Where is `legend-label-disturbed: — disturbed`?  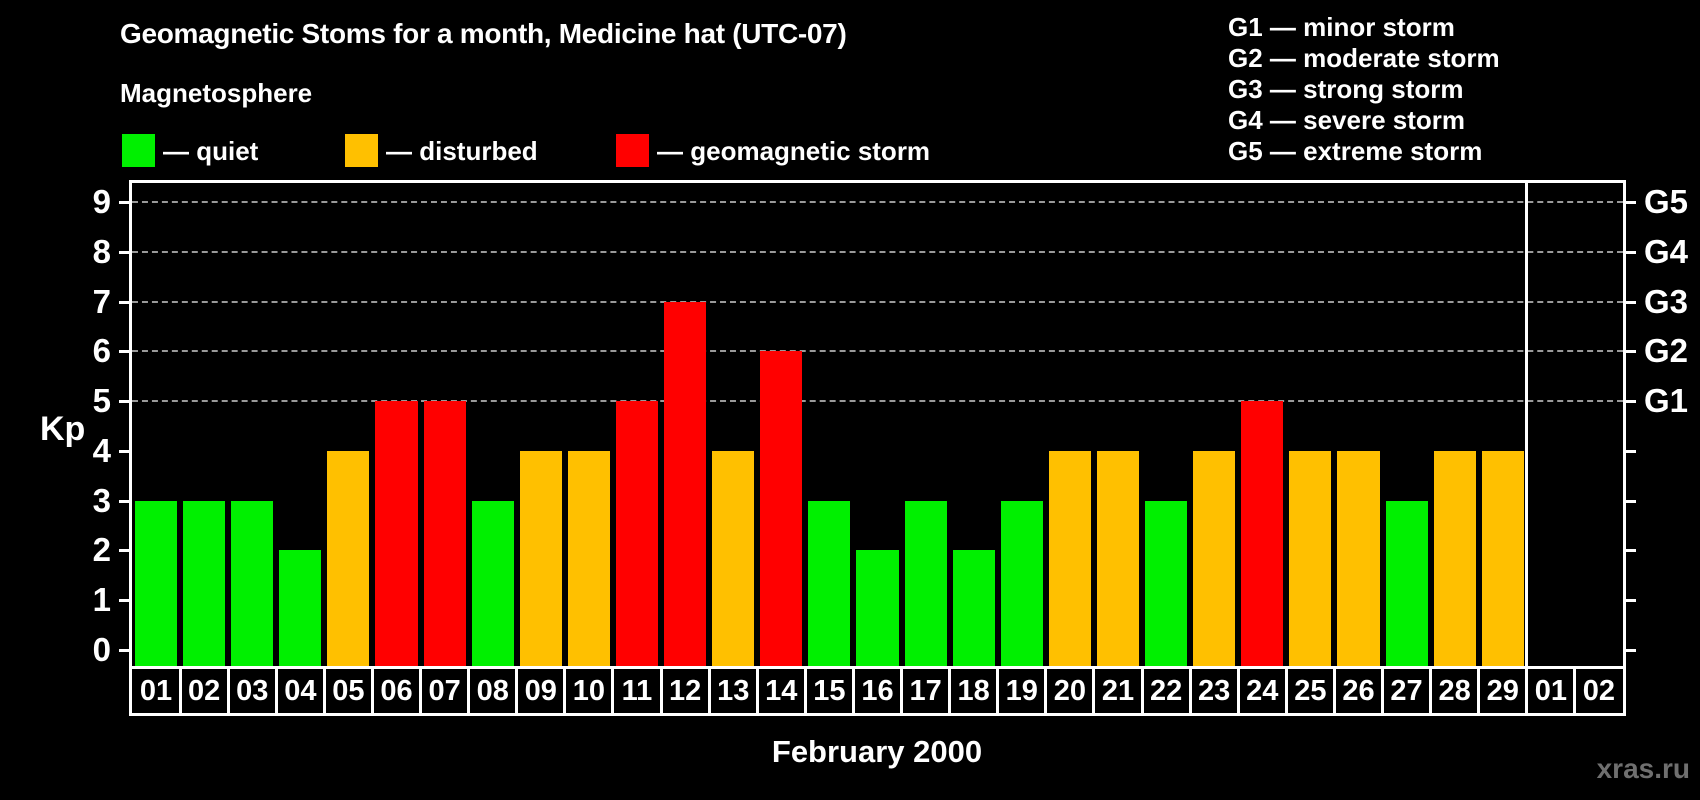
legend-label-disturbed: — disturbed is located at coordinates (462, 151).